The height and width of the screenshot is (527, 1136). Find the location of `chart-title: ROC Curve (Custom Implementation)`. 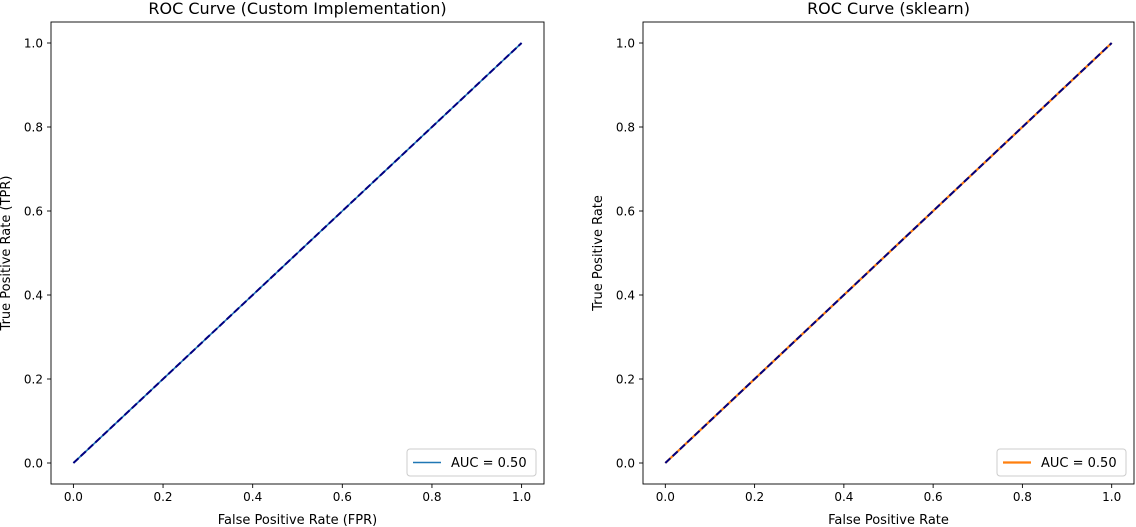

chart-title: ROC Curve (Custom Implementation) is located at coordinates (297, 9).